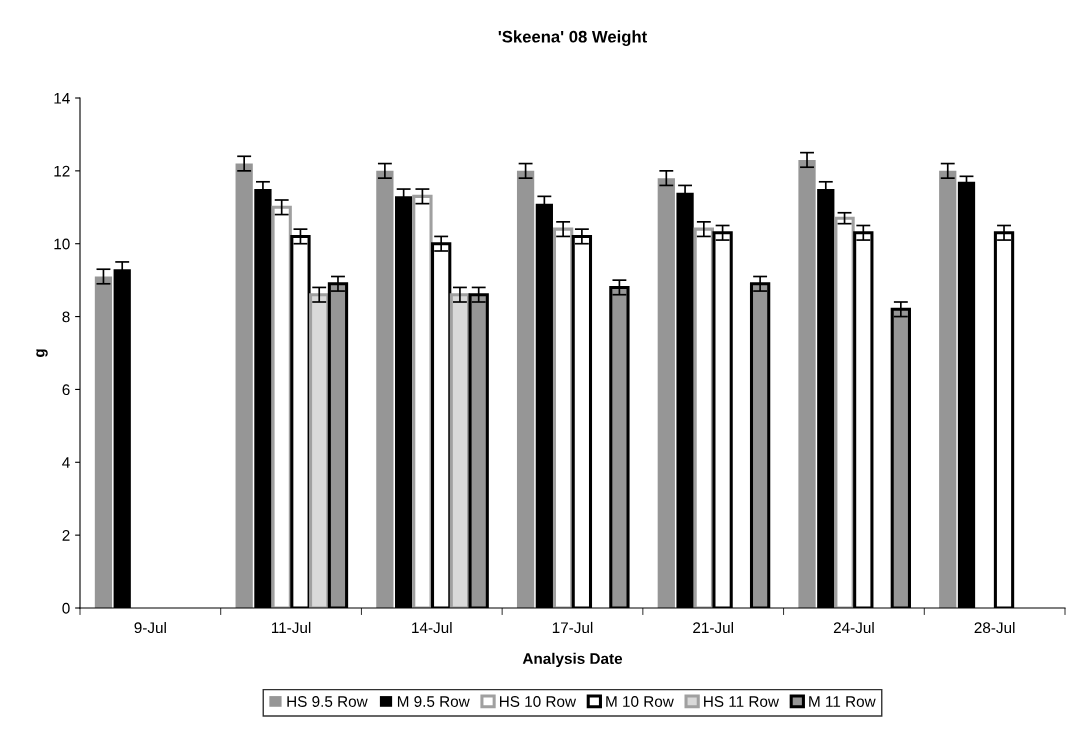  I want to click on x-tick-label: 17-Jul, so click(572, 627).